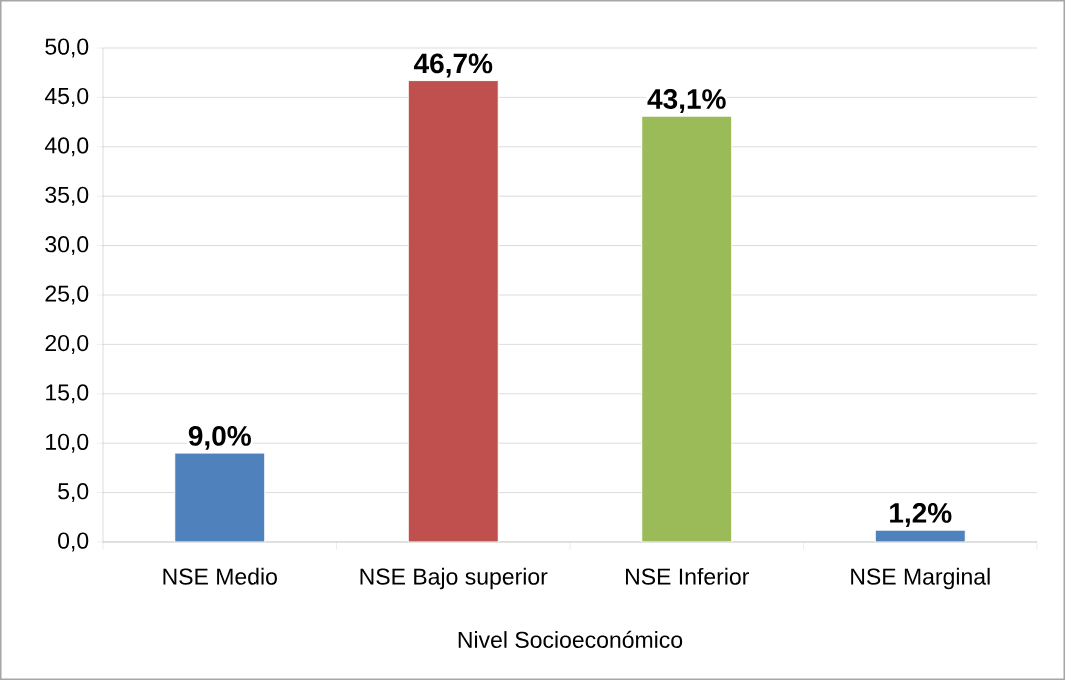 The width and height of the screenshot is (1065, 680). I want to click on y-tick-label: 10,0, so click(67, 443).